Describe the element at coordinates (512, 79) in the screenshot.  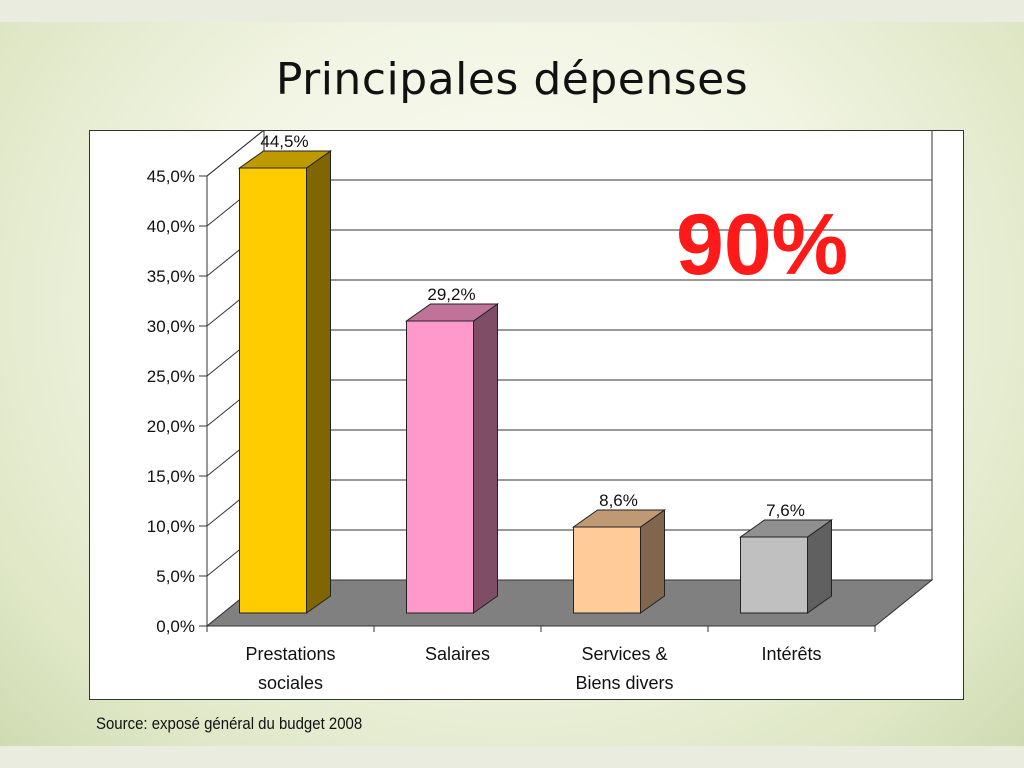
I see `slide-title: Principales dépenses` at that location.